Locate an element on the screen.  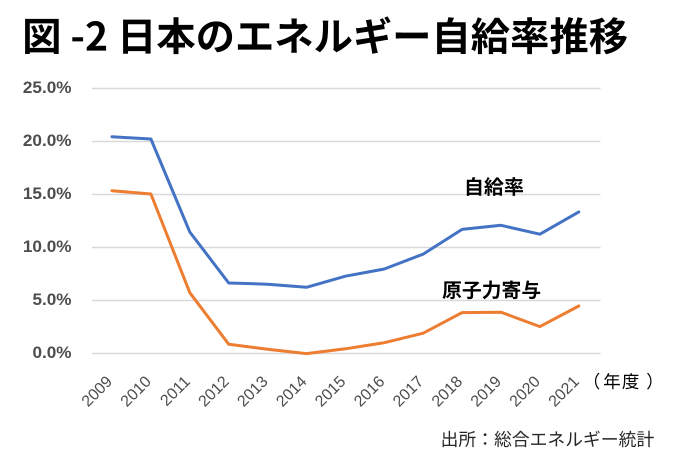
svg-text: 2021 is located at coordinates (564, 391).